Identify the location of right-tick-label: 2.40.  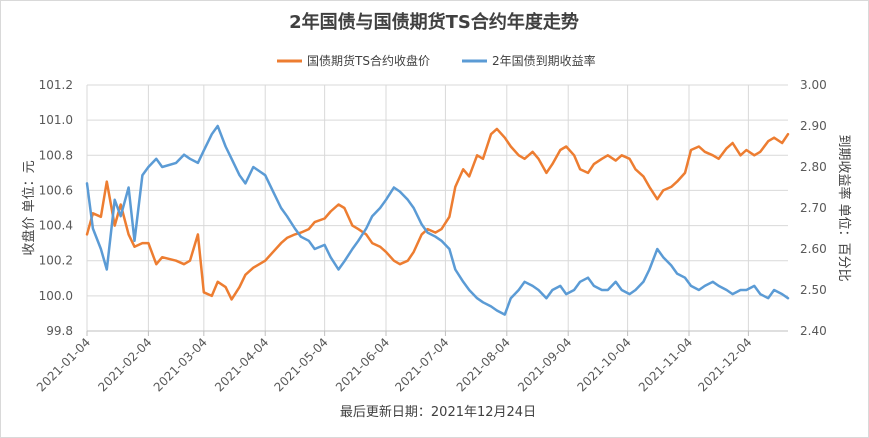
(813, 331).